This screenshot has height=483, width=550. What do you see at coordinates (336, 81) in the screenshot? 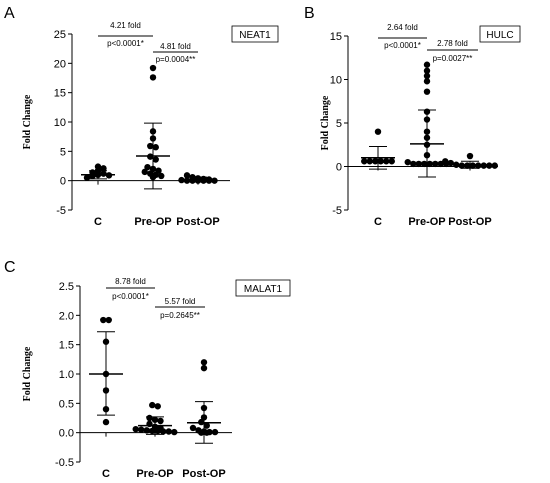
I see `y-tick-label: 10` at bounding box center [336, 81].